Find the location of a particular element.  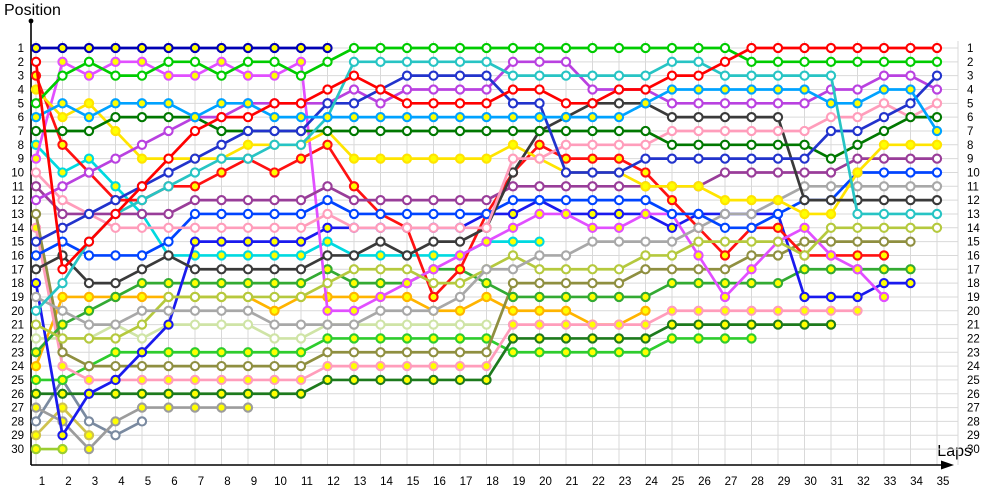

y-tick-left: 17 is located at coordinates (17, 270).